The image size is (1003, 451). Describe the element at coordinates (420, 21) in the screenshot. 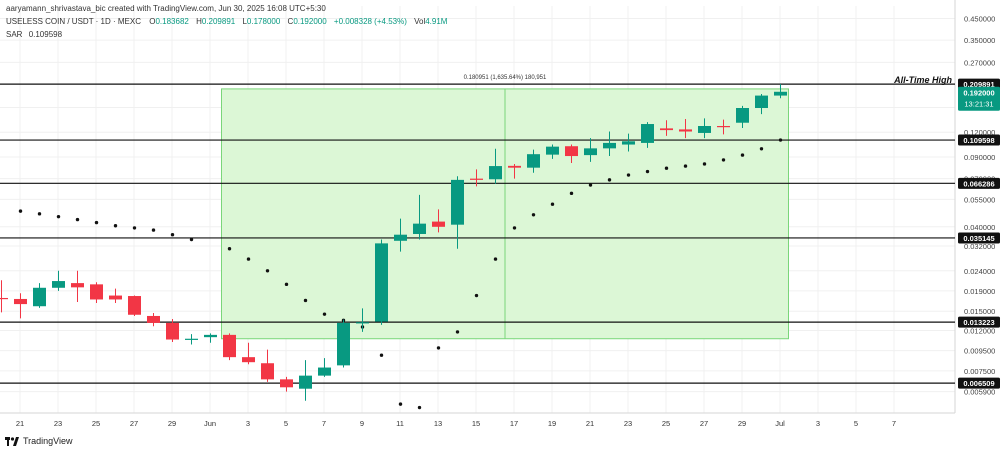

I see `volume-label: Vol` at that location.